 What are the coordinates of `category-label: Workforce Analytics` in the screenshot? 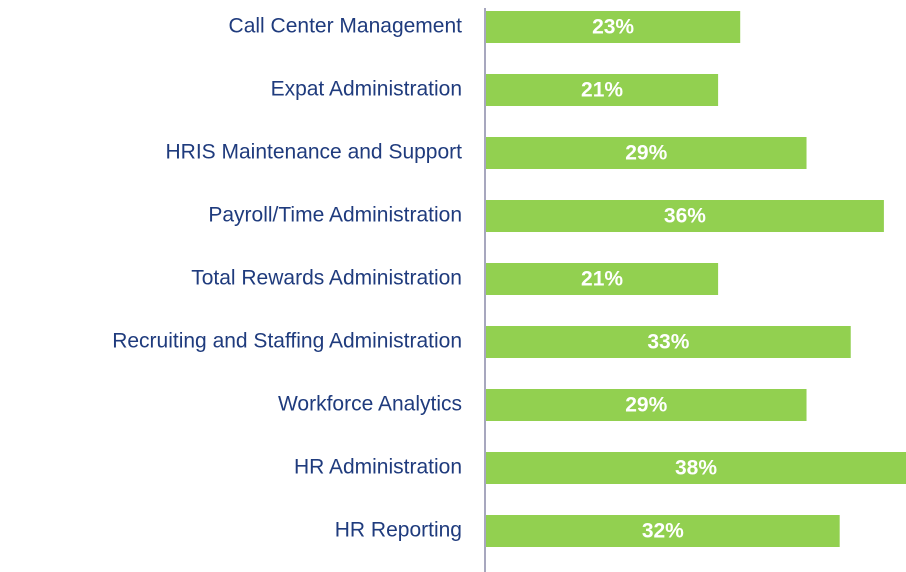 It's located at (370, 404).